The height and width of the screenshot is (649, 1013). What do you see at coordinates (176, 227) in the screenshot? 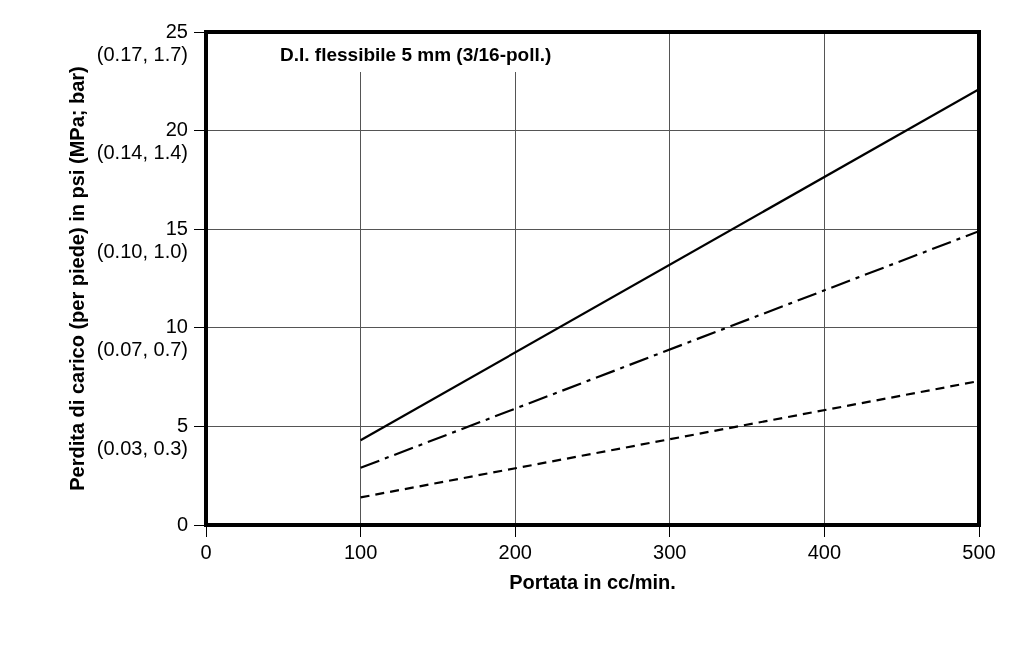
I see `y-tick-label: 15` at bounding box center [176, 227].